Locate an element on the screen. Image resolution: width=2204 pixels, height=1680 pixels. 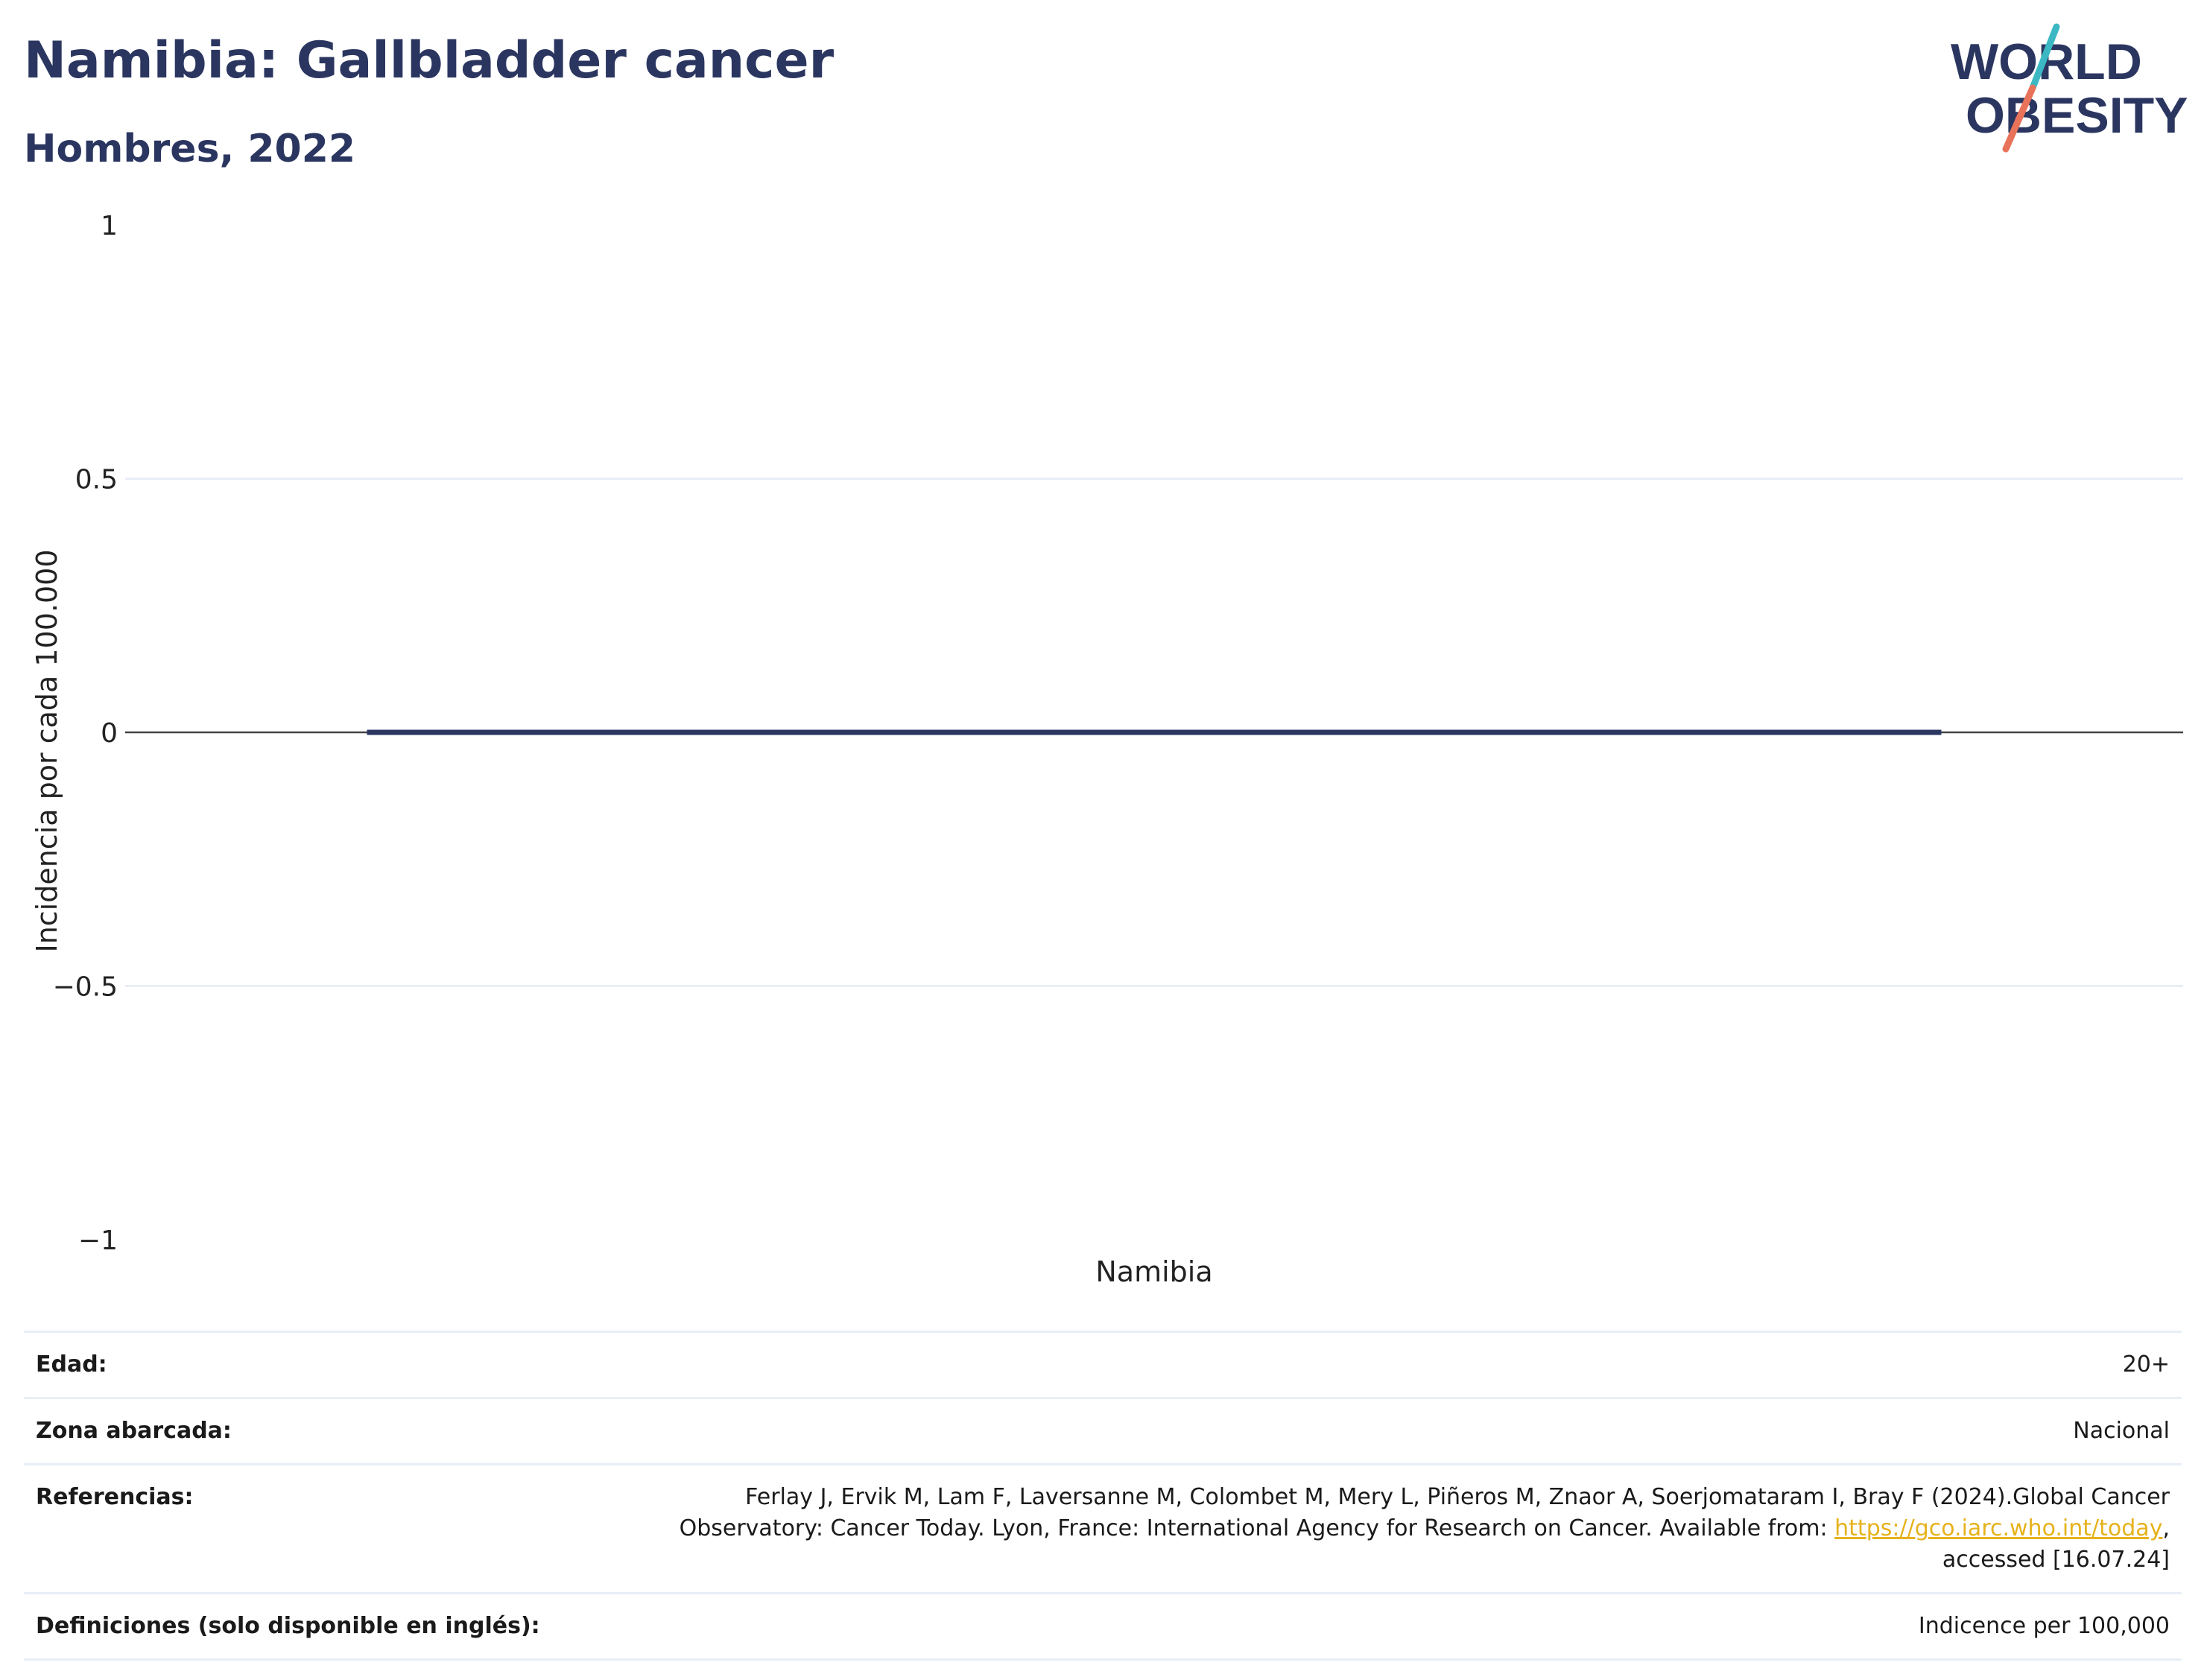
y-tick-label: 0 is located at coordinates (109, 733).